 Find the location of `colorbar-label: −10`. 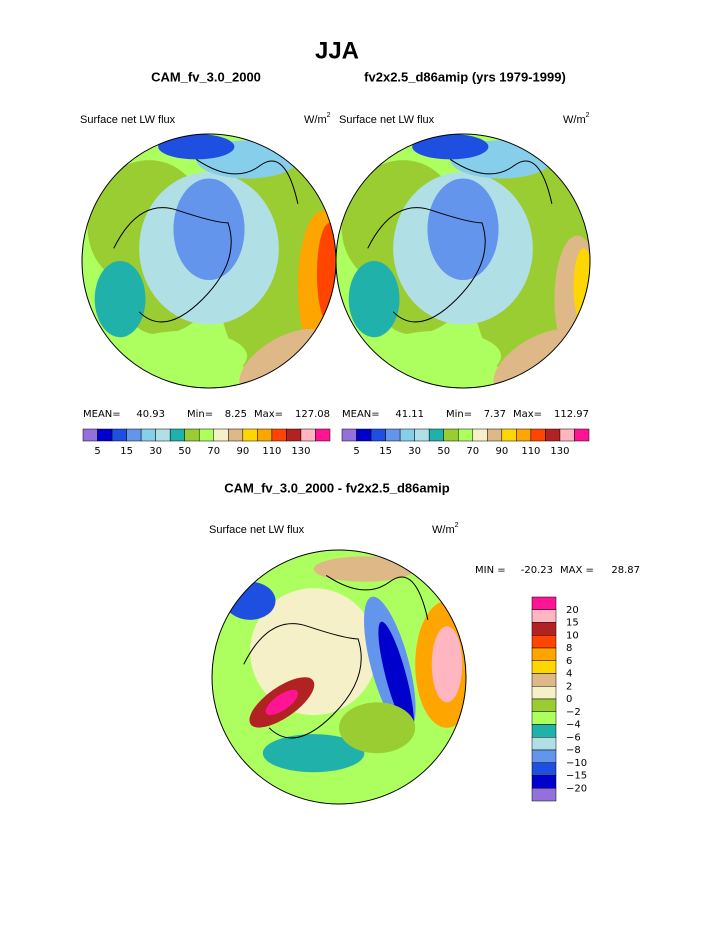

colorbar-label: −10 is located at coordinates (576, 763).